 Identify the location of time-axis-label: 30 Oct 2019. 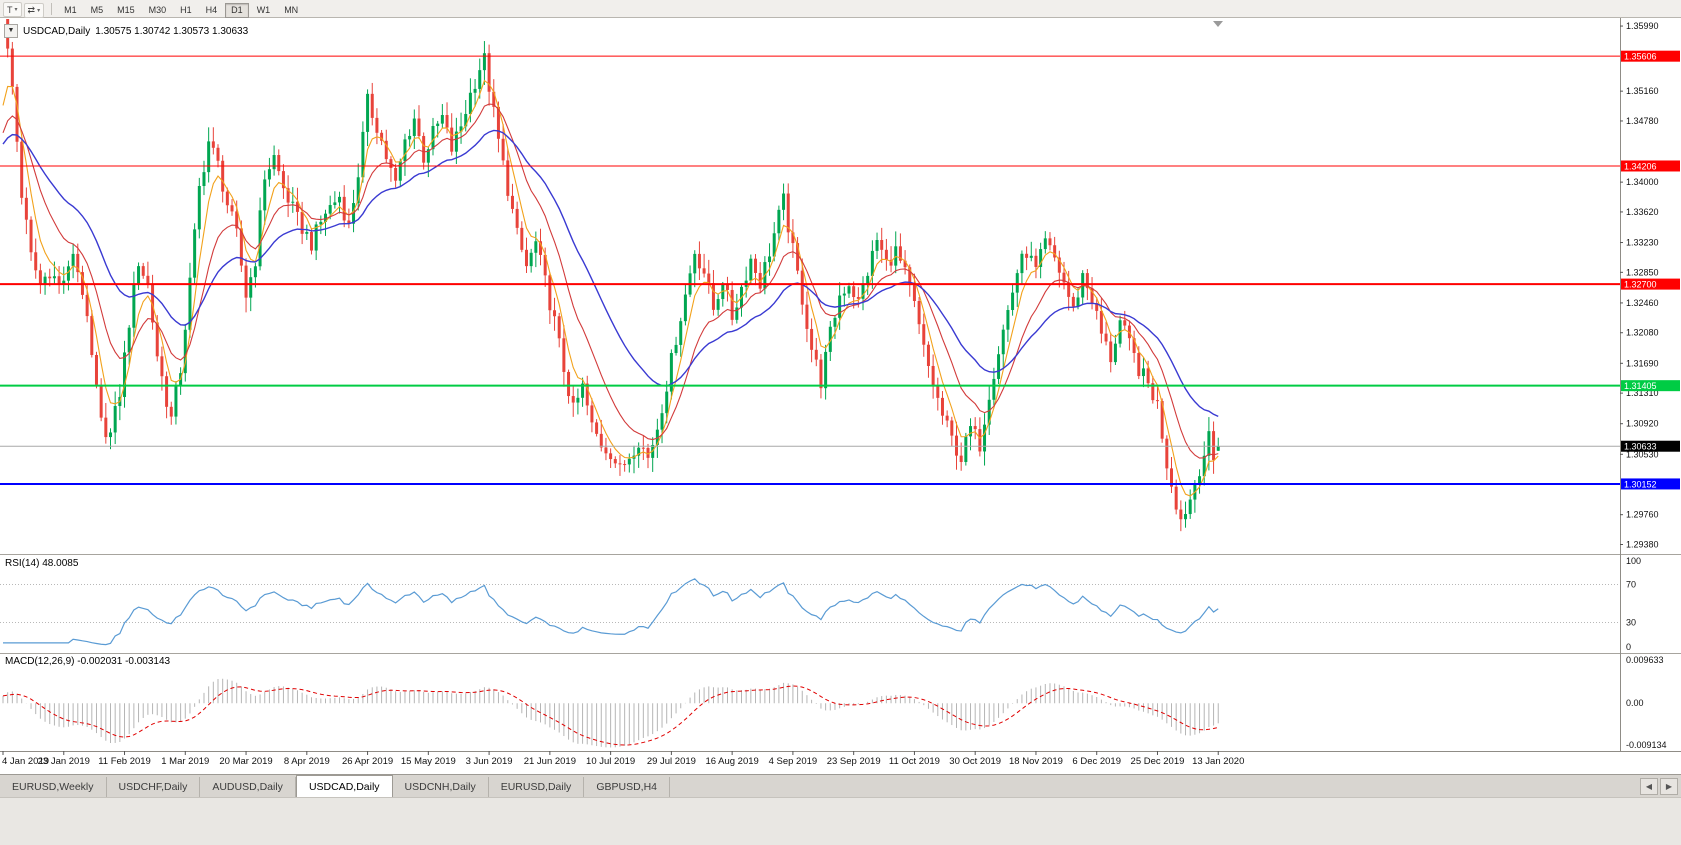
(975, 761).